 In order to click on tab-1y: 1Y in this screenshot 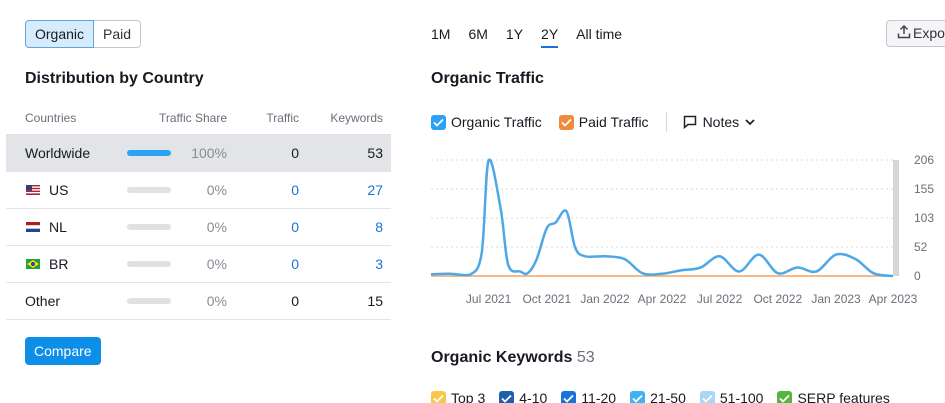, I will do `click(514, 34)`.